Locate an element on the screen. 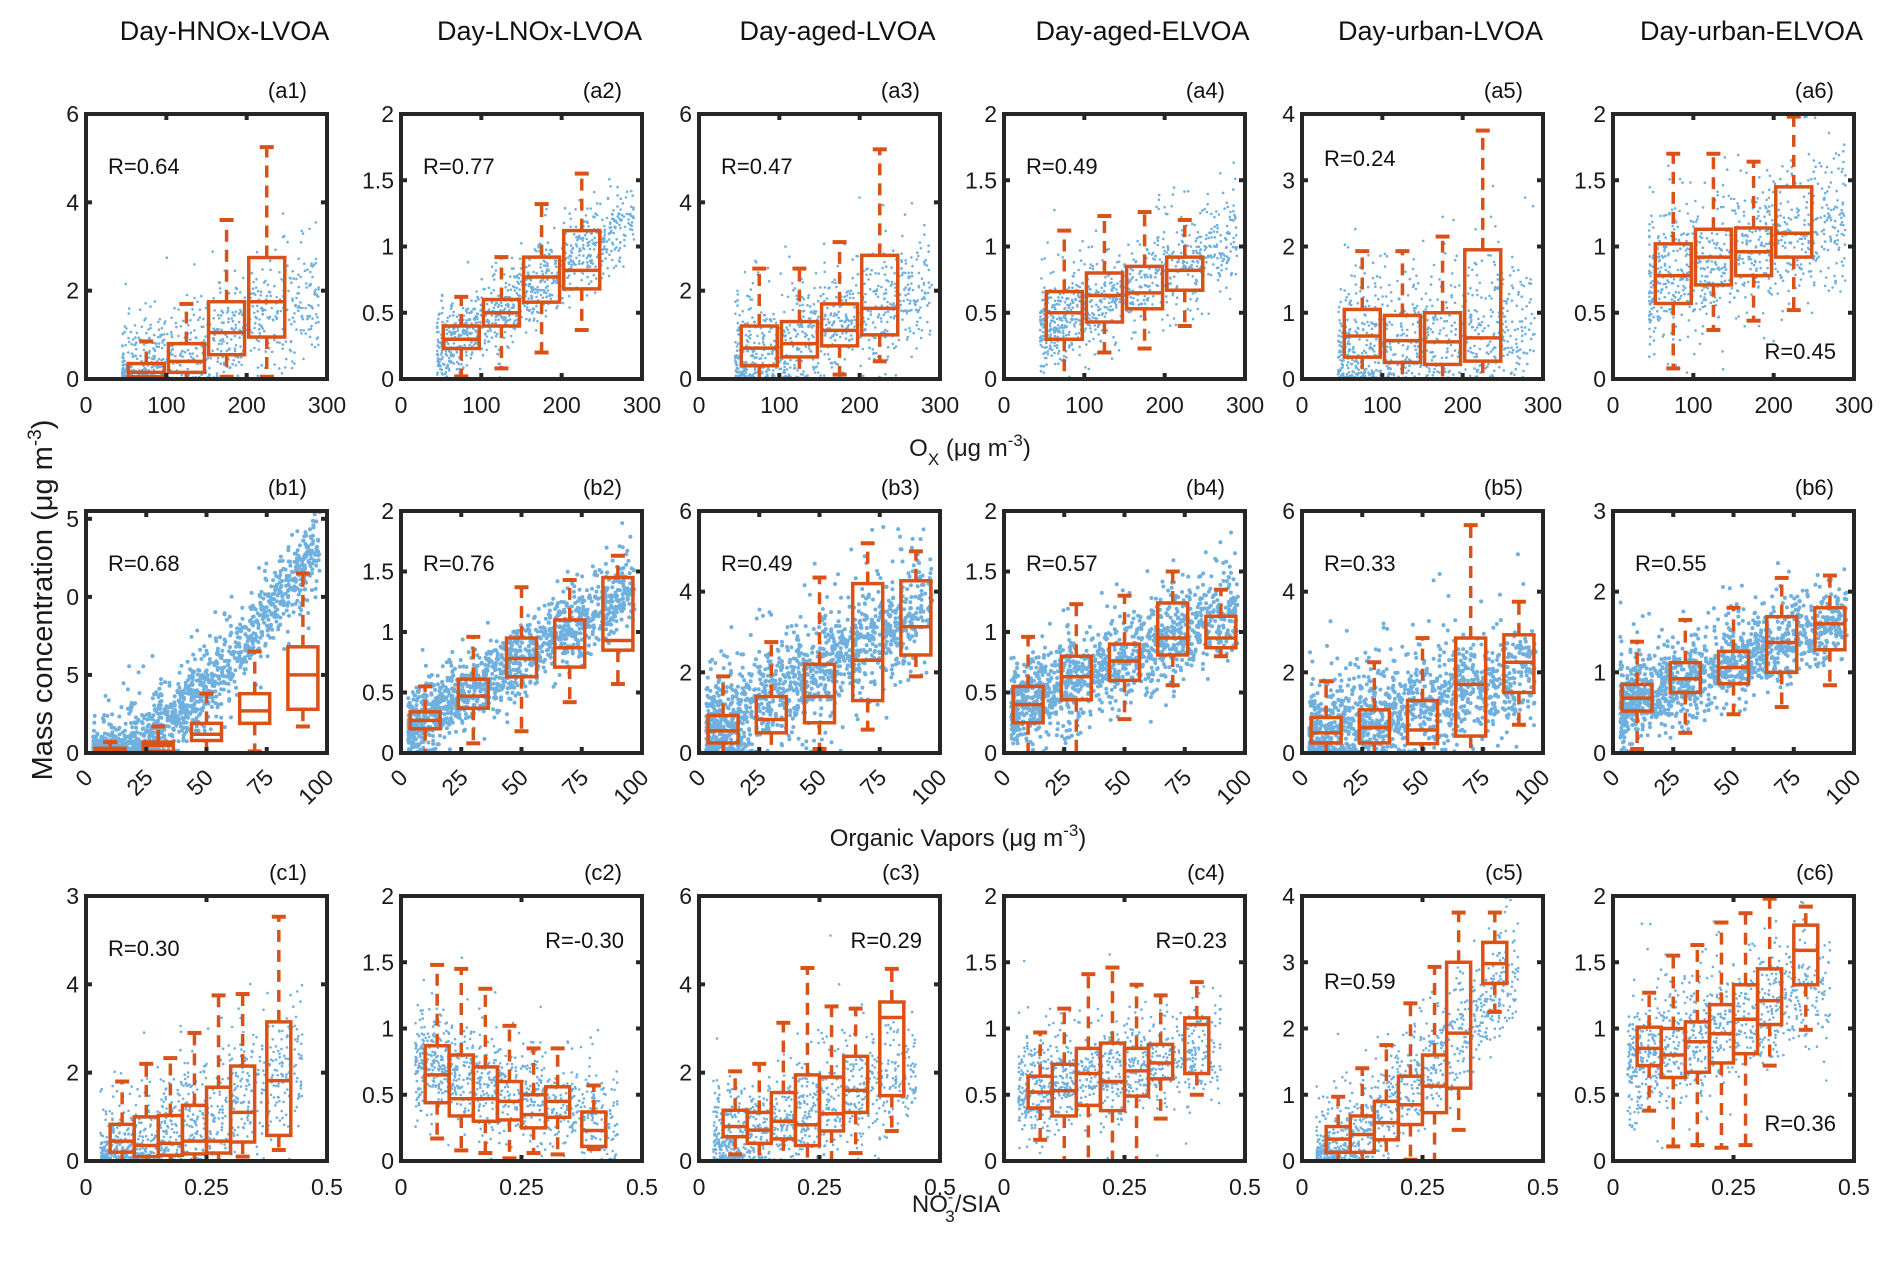 This screenshot has height=1266, width=1892. y-tick-label: 1.5 is located at coordinates (981, 180).